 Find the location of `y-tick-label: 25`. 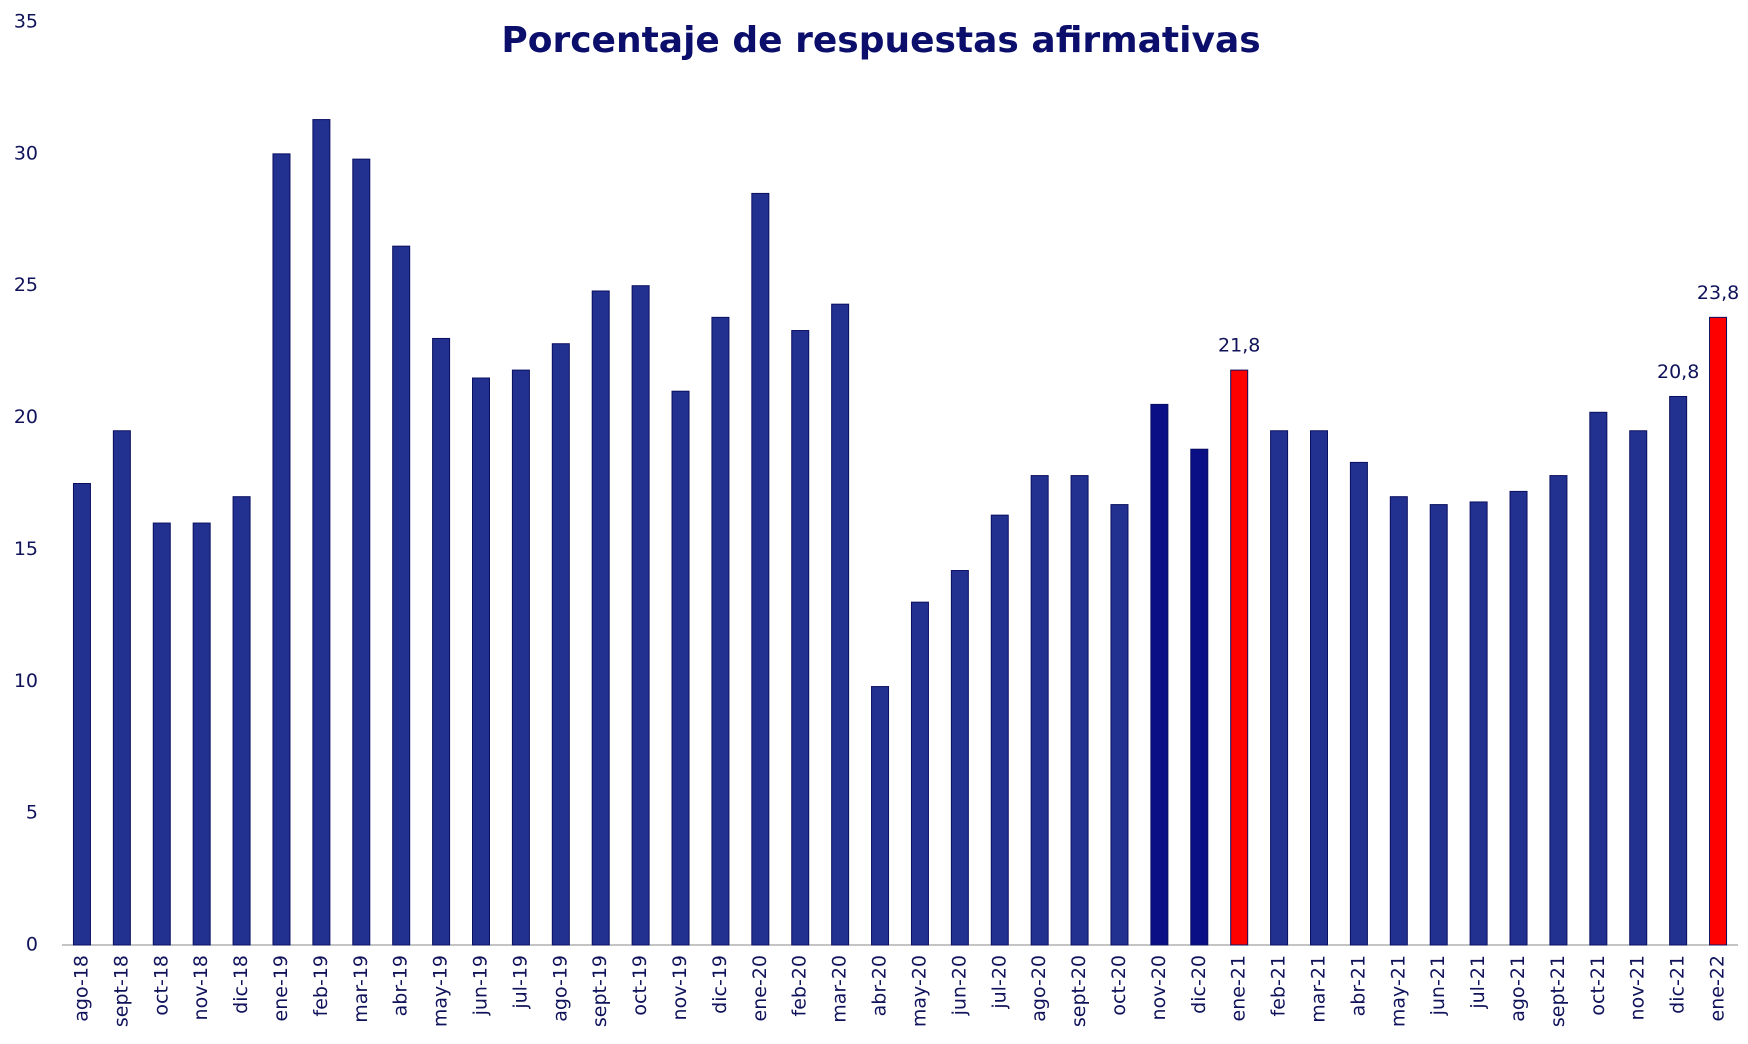

y-tick-label: 25 is located at coordinates (26, 285).